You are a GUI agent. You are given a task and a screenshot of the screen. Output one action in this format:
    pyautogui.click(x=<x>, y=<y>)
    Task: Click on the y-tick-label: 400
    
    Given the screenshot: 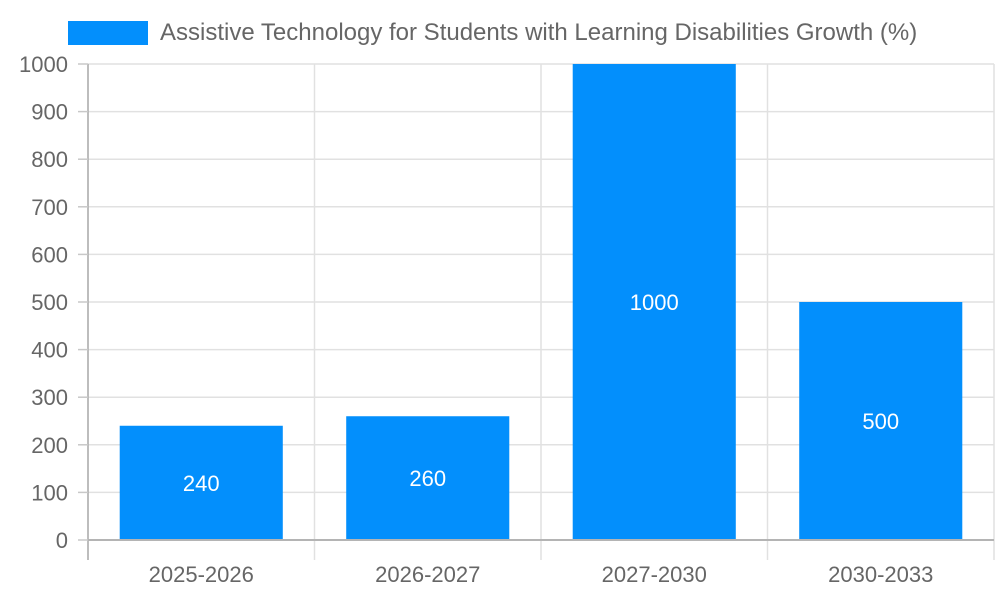 What is the action you would take?
    pyautogui.click(x=49, y=350)
    